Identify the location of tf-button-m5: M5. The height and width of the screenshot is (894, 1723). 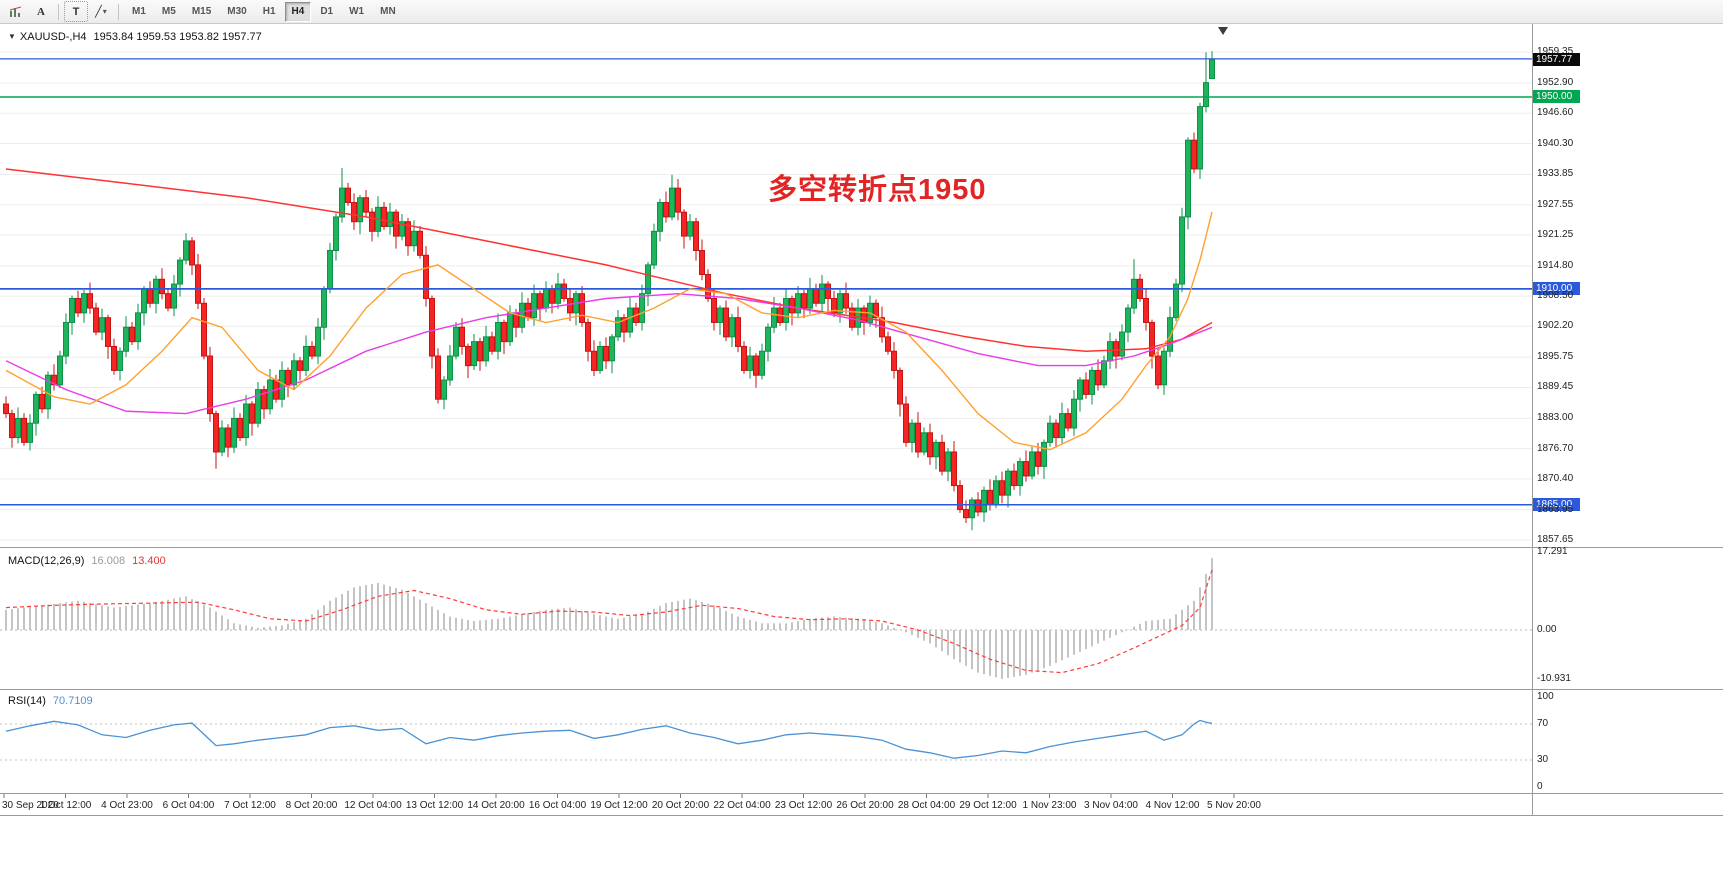
(168, 11).